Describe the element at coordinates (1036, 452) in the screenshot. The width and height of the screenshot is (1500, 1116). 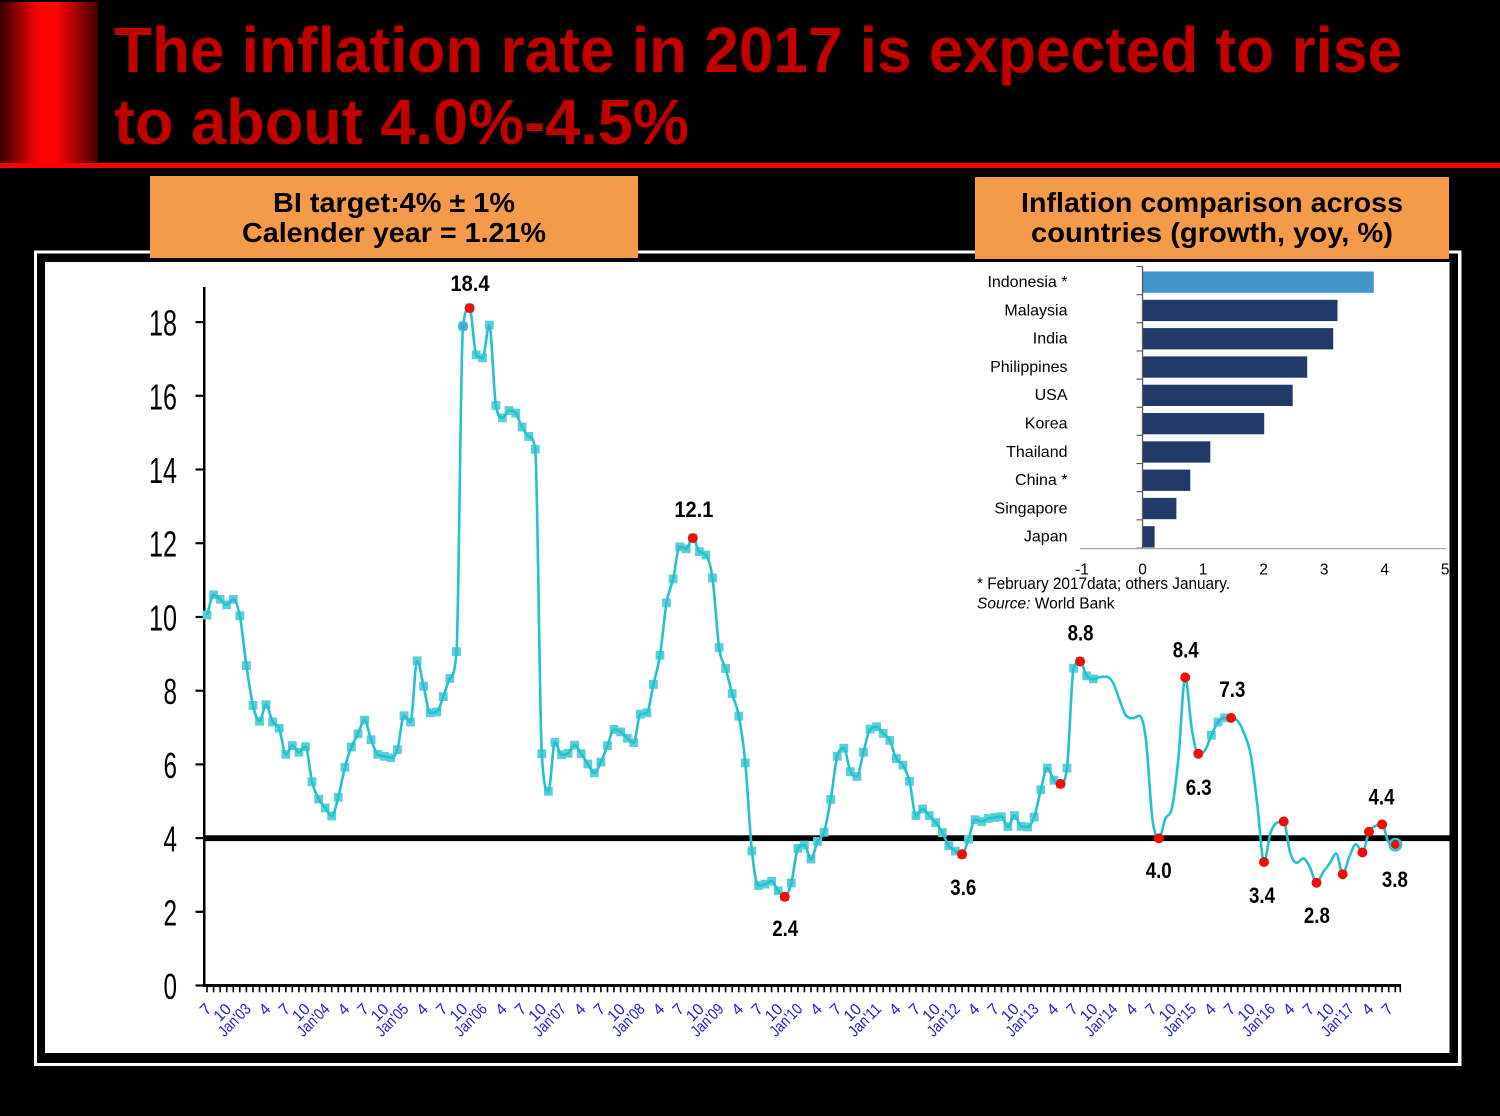
I see `svg-text: Thailand` at that location.